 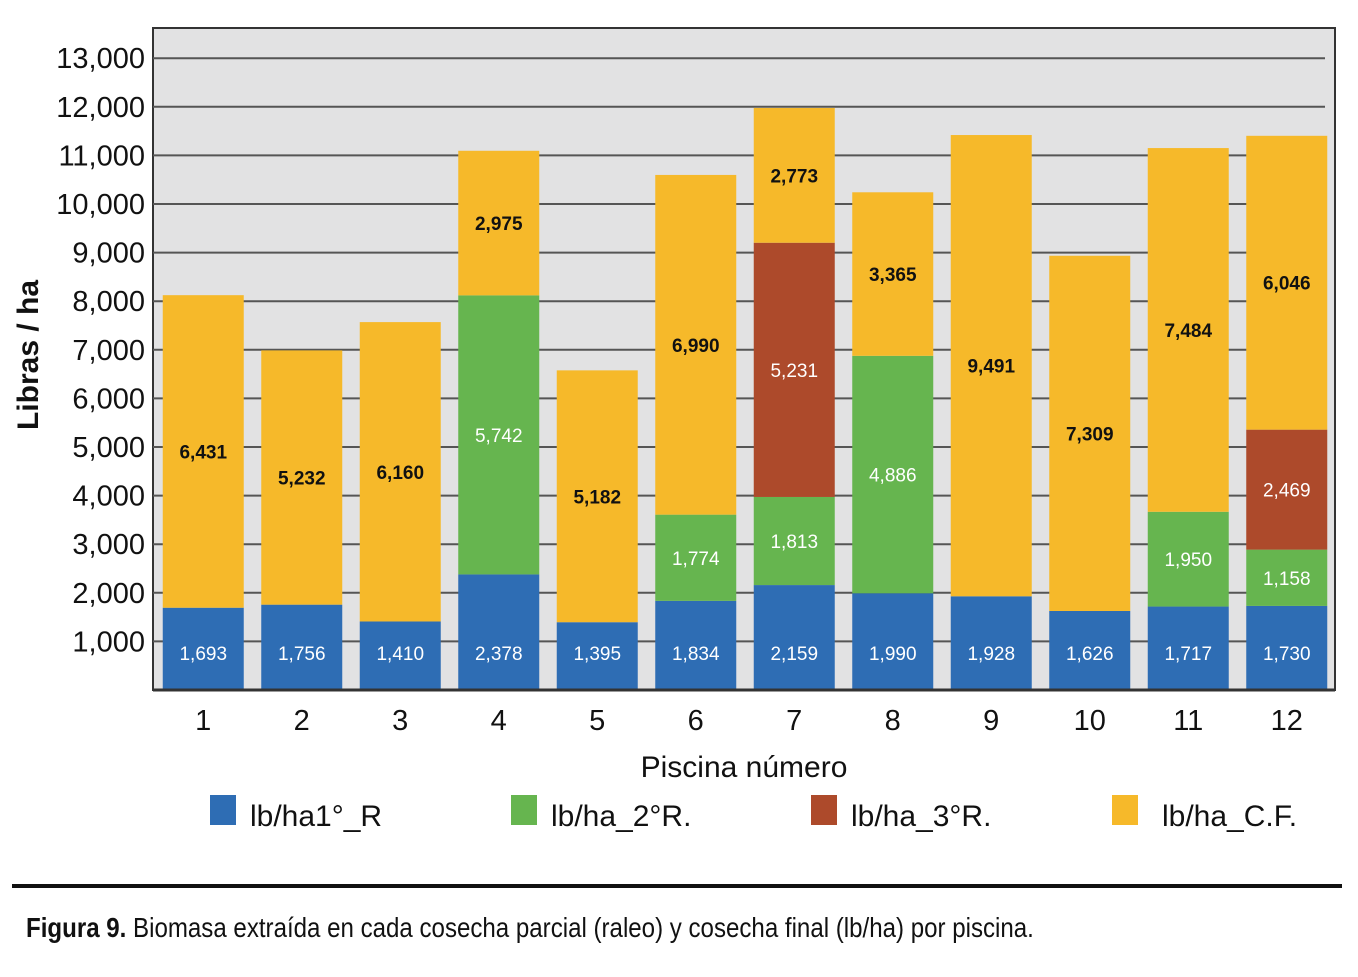 I want to click on bar-value-label: 1,158, so click(x=1287, y=579).